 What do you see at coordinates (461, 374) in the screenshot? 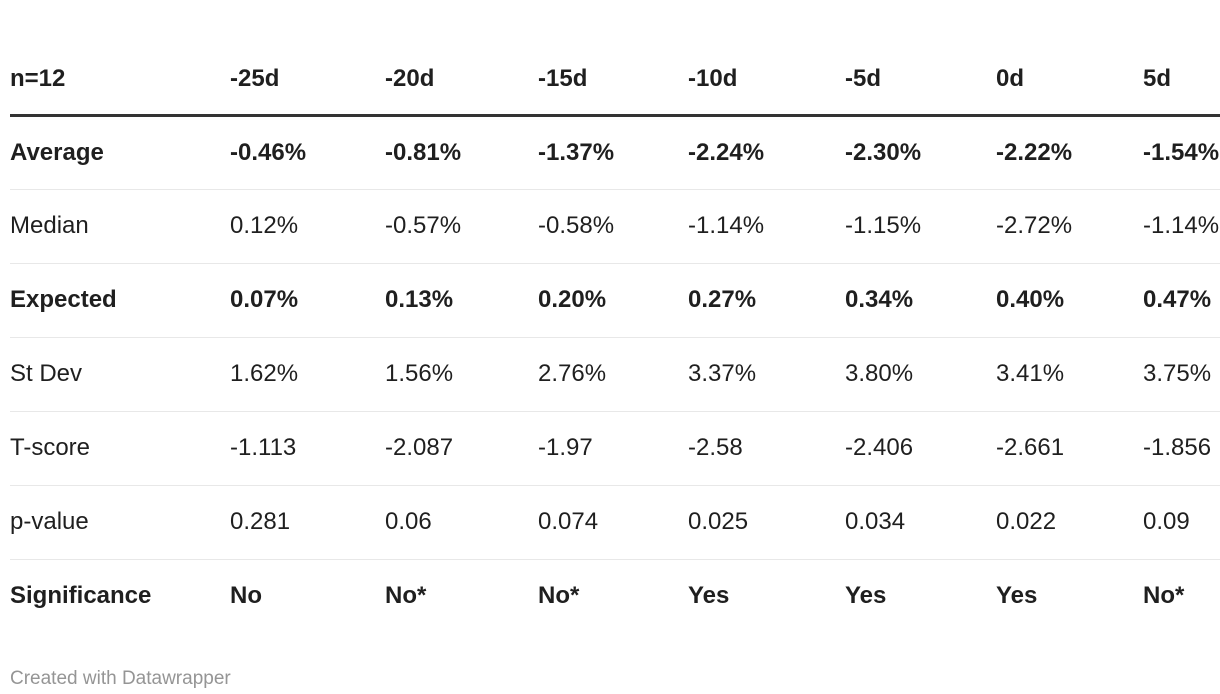
I see `cell-value: 1.56%` at bounding box center [461, 374].